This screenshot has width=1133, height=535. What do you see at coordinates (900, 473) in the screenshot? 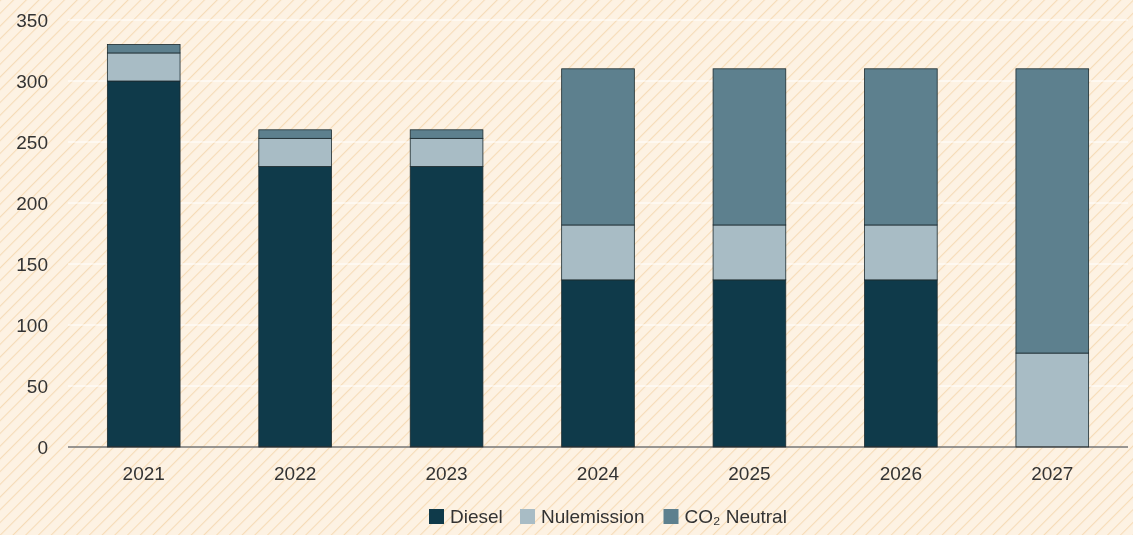
I see `x-tick-label: 2026` at bounding box center [900, 473].